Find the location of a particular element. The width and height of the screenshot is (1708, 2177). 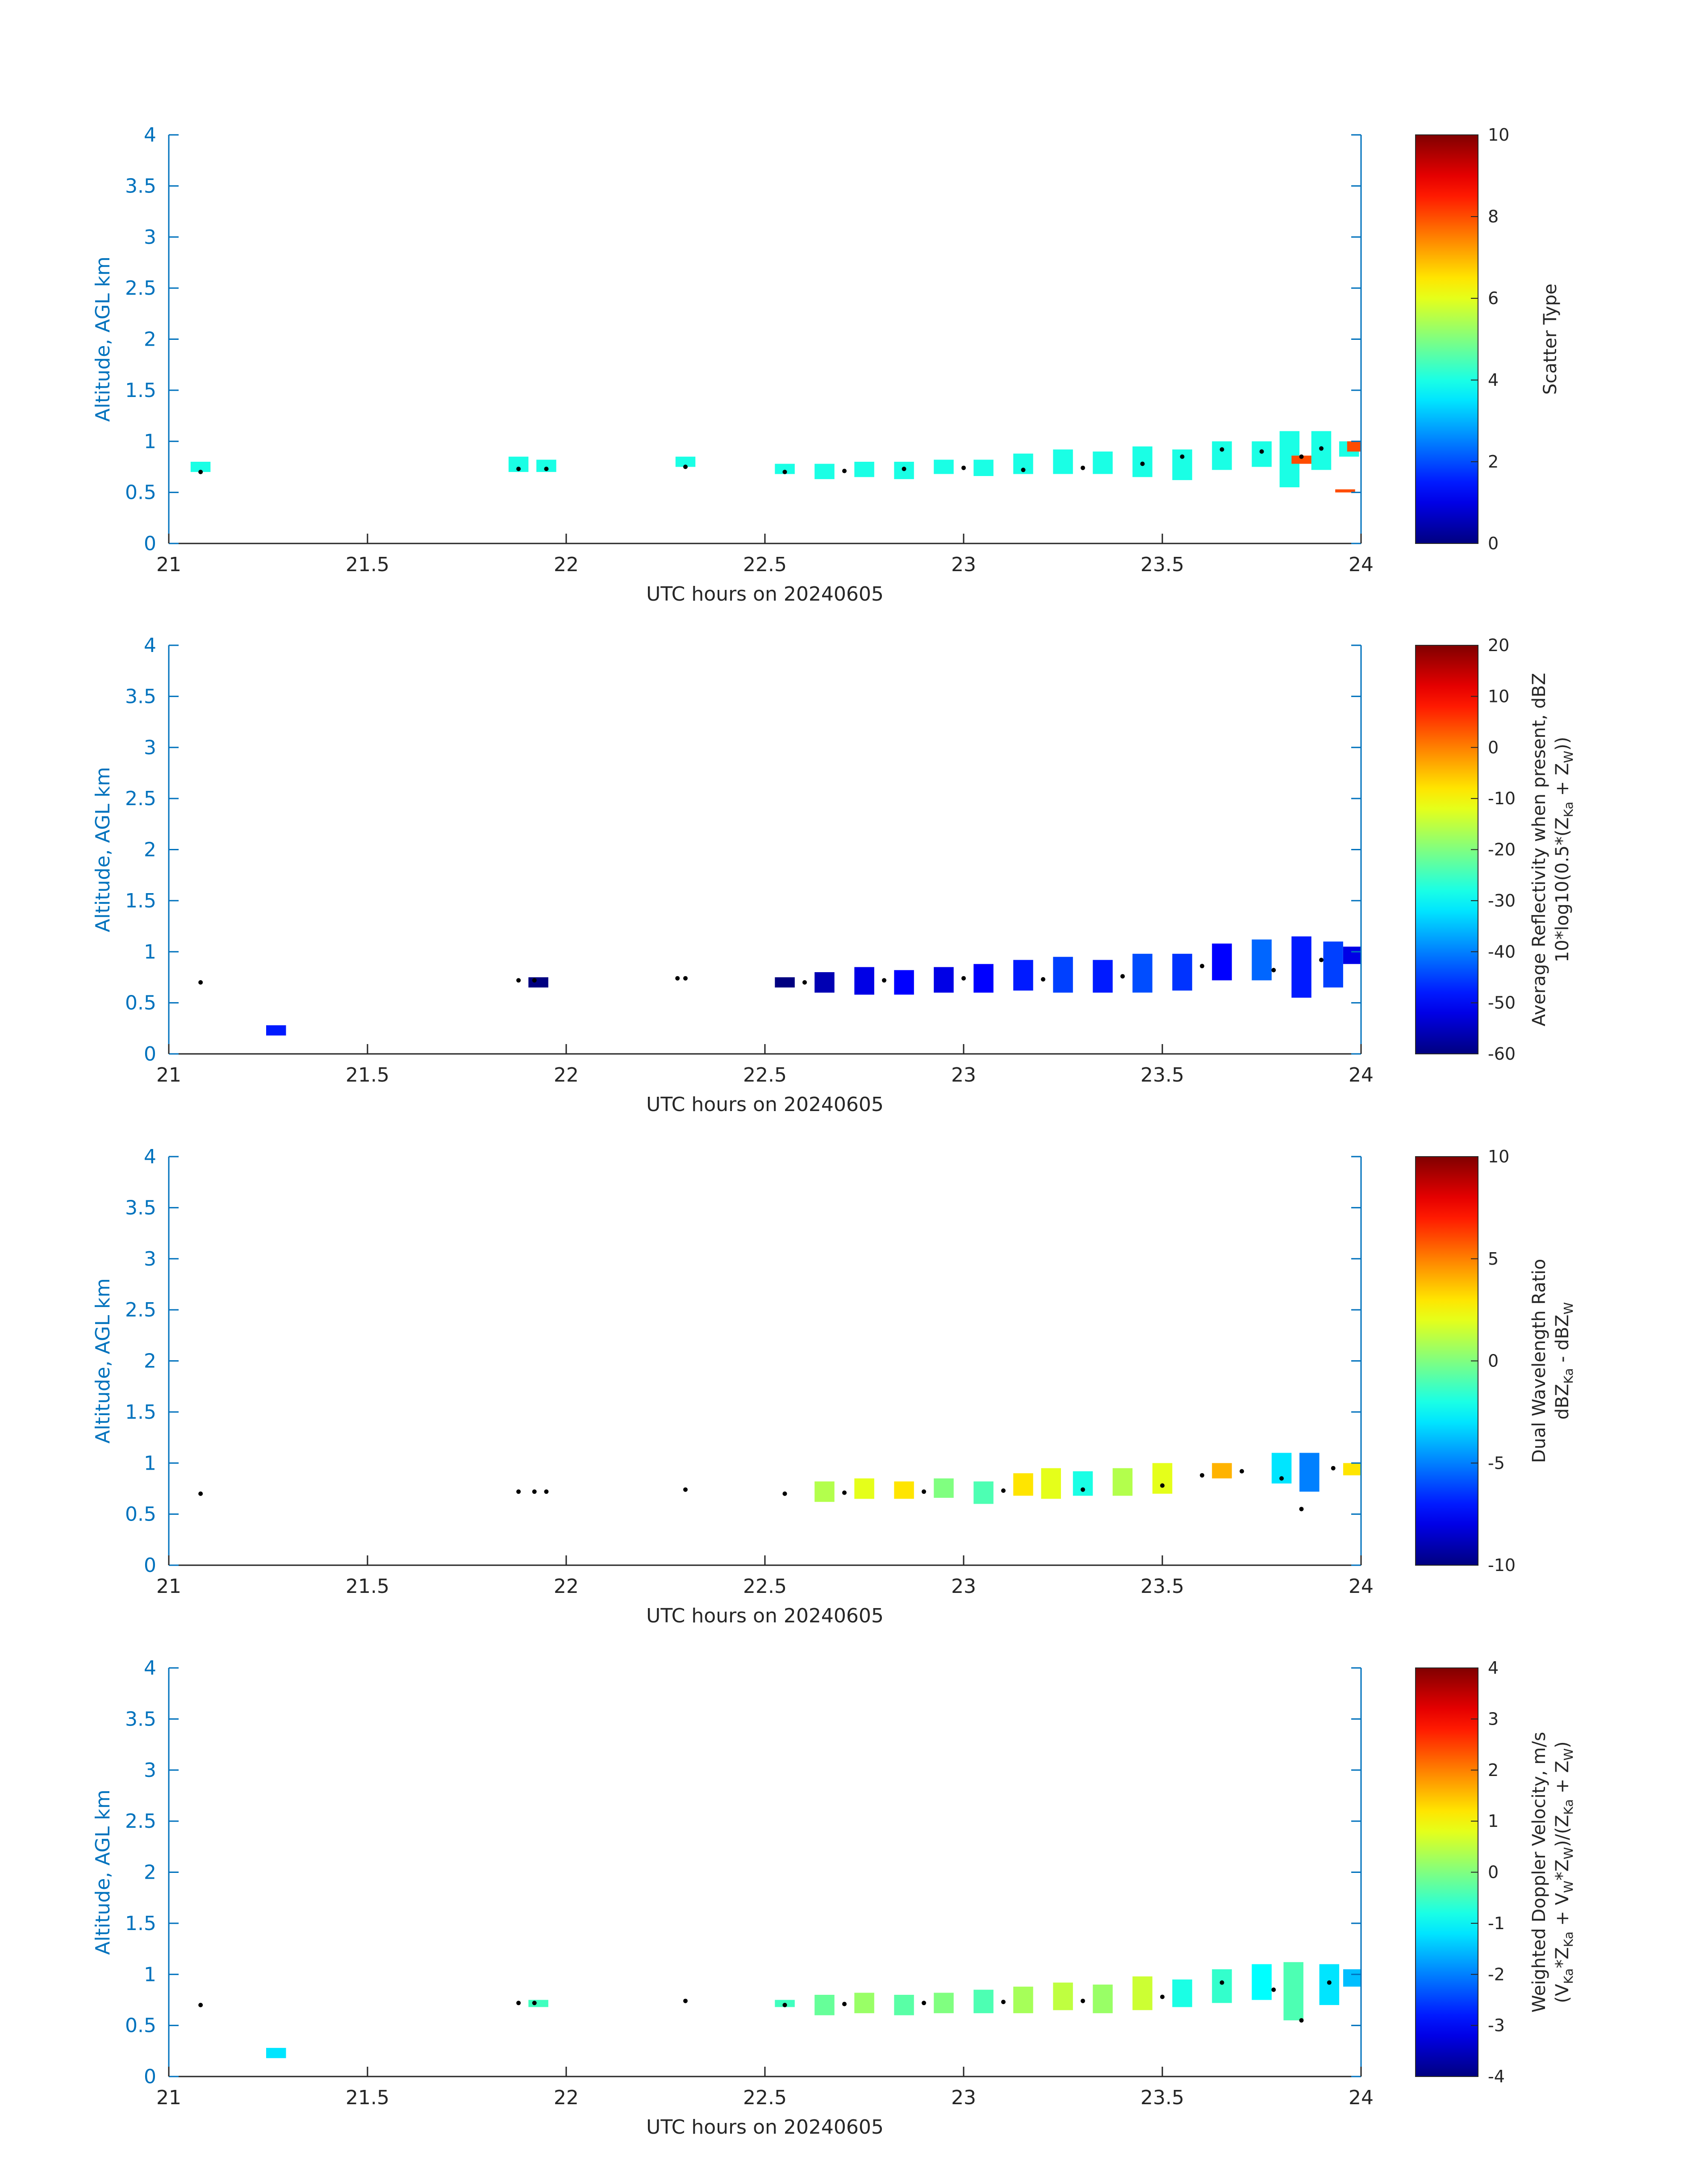

colorbar-tick-label: 0 is located at coordinates (1493, 1361).